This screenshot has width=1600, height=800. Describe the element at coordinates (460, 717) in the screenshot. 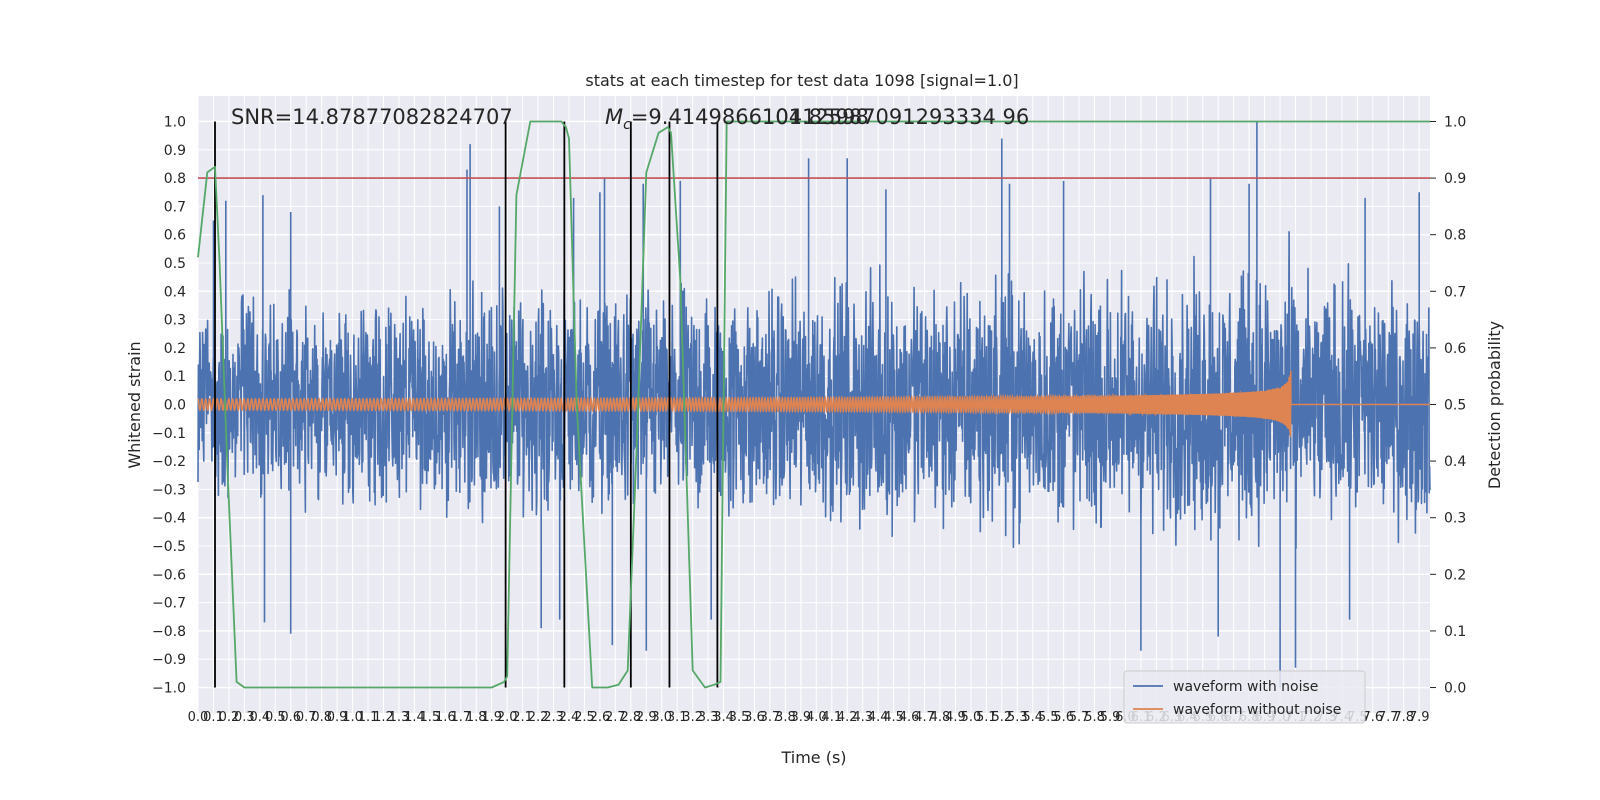

I see `x-tick-label: 1.7` at that location.